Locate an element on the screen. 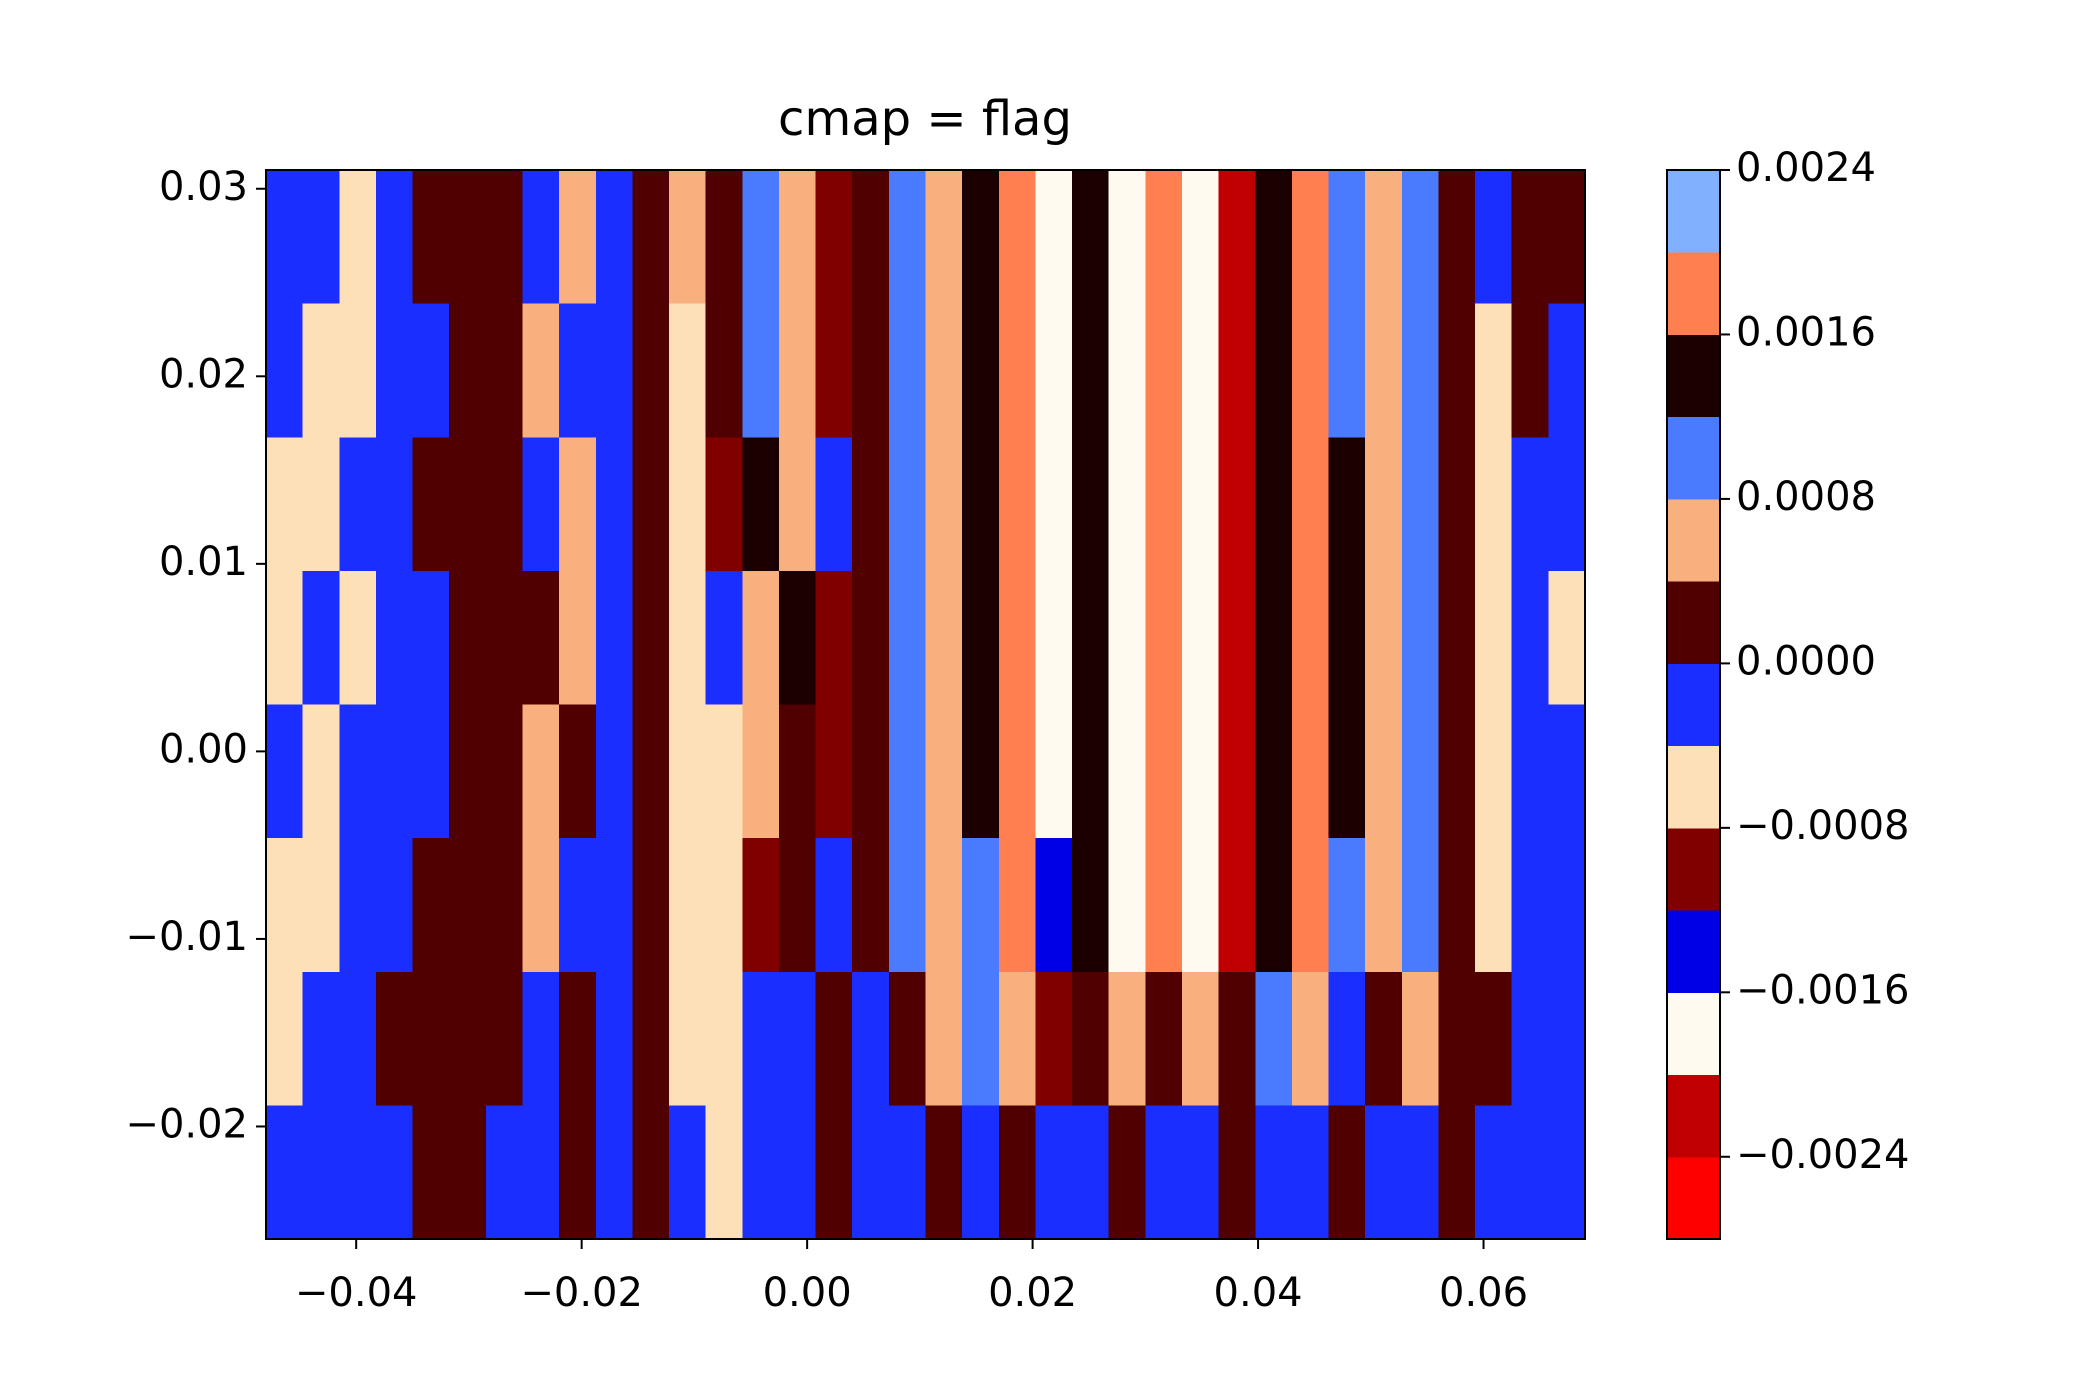  y-tick-label: −0.02 is located at coordinates (186, 1124).